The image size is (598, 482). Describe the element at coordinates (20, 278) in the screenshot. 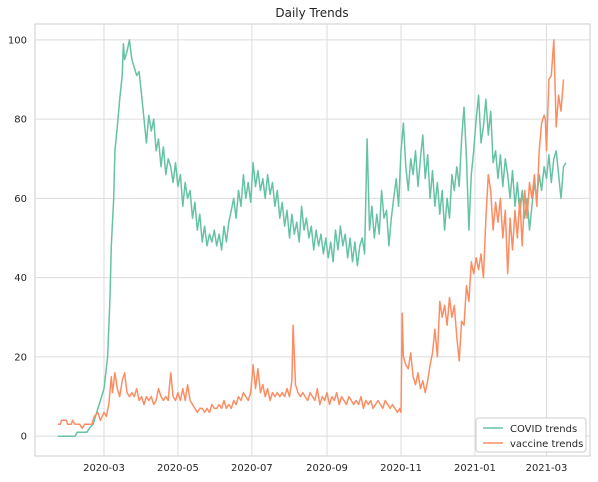

I see `y-tick-label: 40` at that location.